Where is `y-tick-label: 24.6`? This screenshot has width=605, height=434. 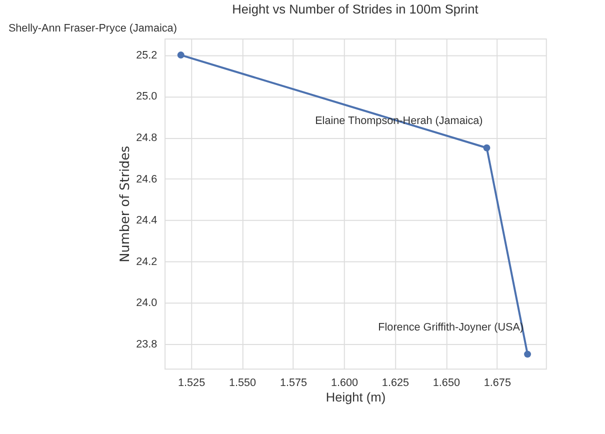 y-tick-label: 24.6 is located at coordinates (147, 179).